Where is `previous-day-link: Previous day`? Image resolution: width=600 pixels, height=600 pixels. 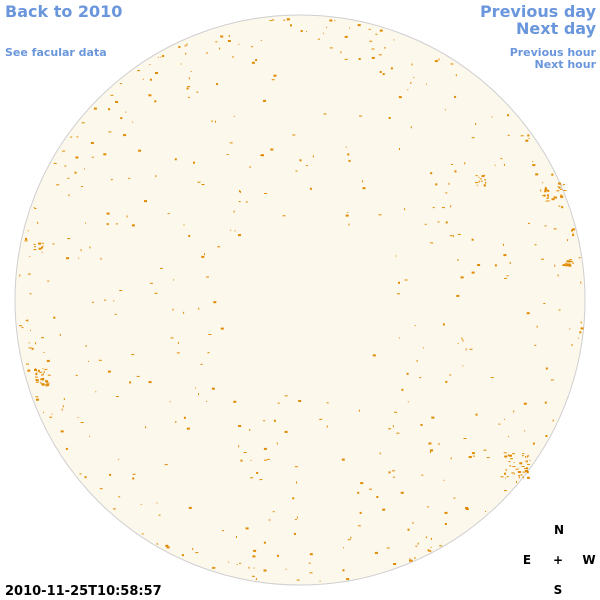
previous-day-link: Previous day is located at coordinates (538, 11).